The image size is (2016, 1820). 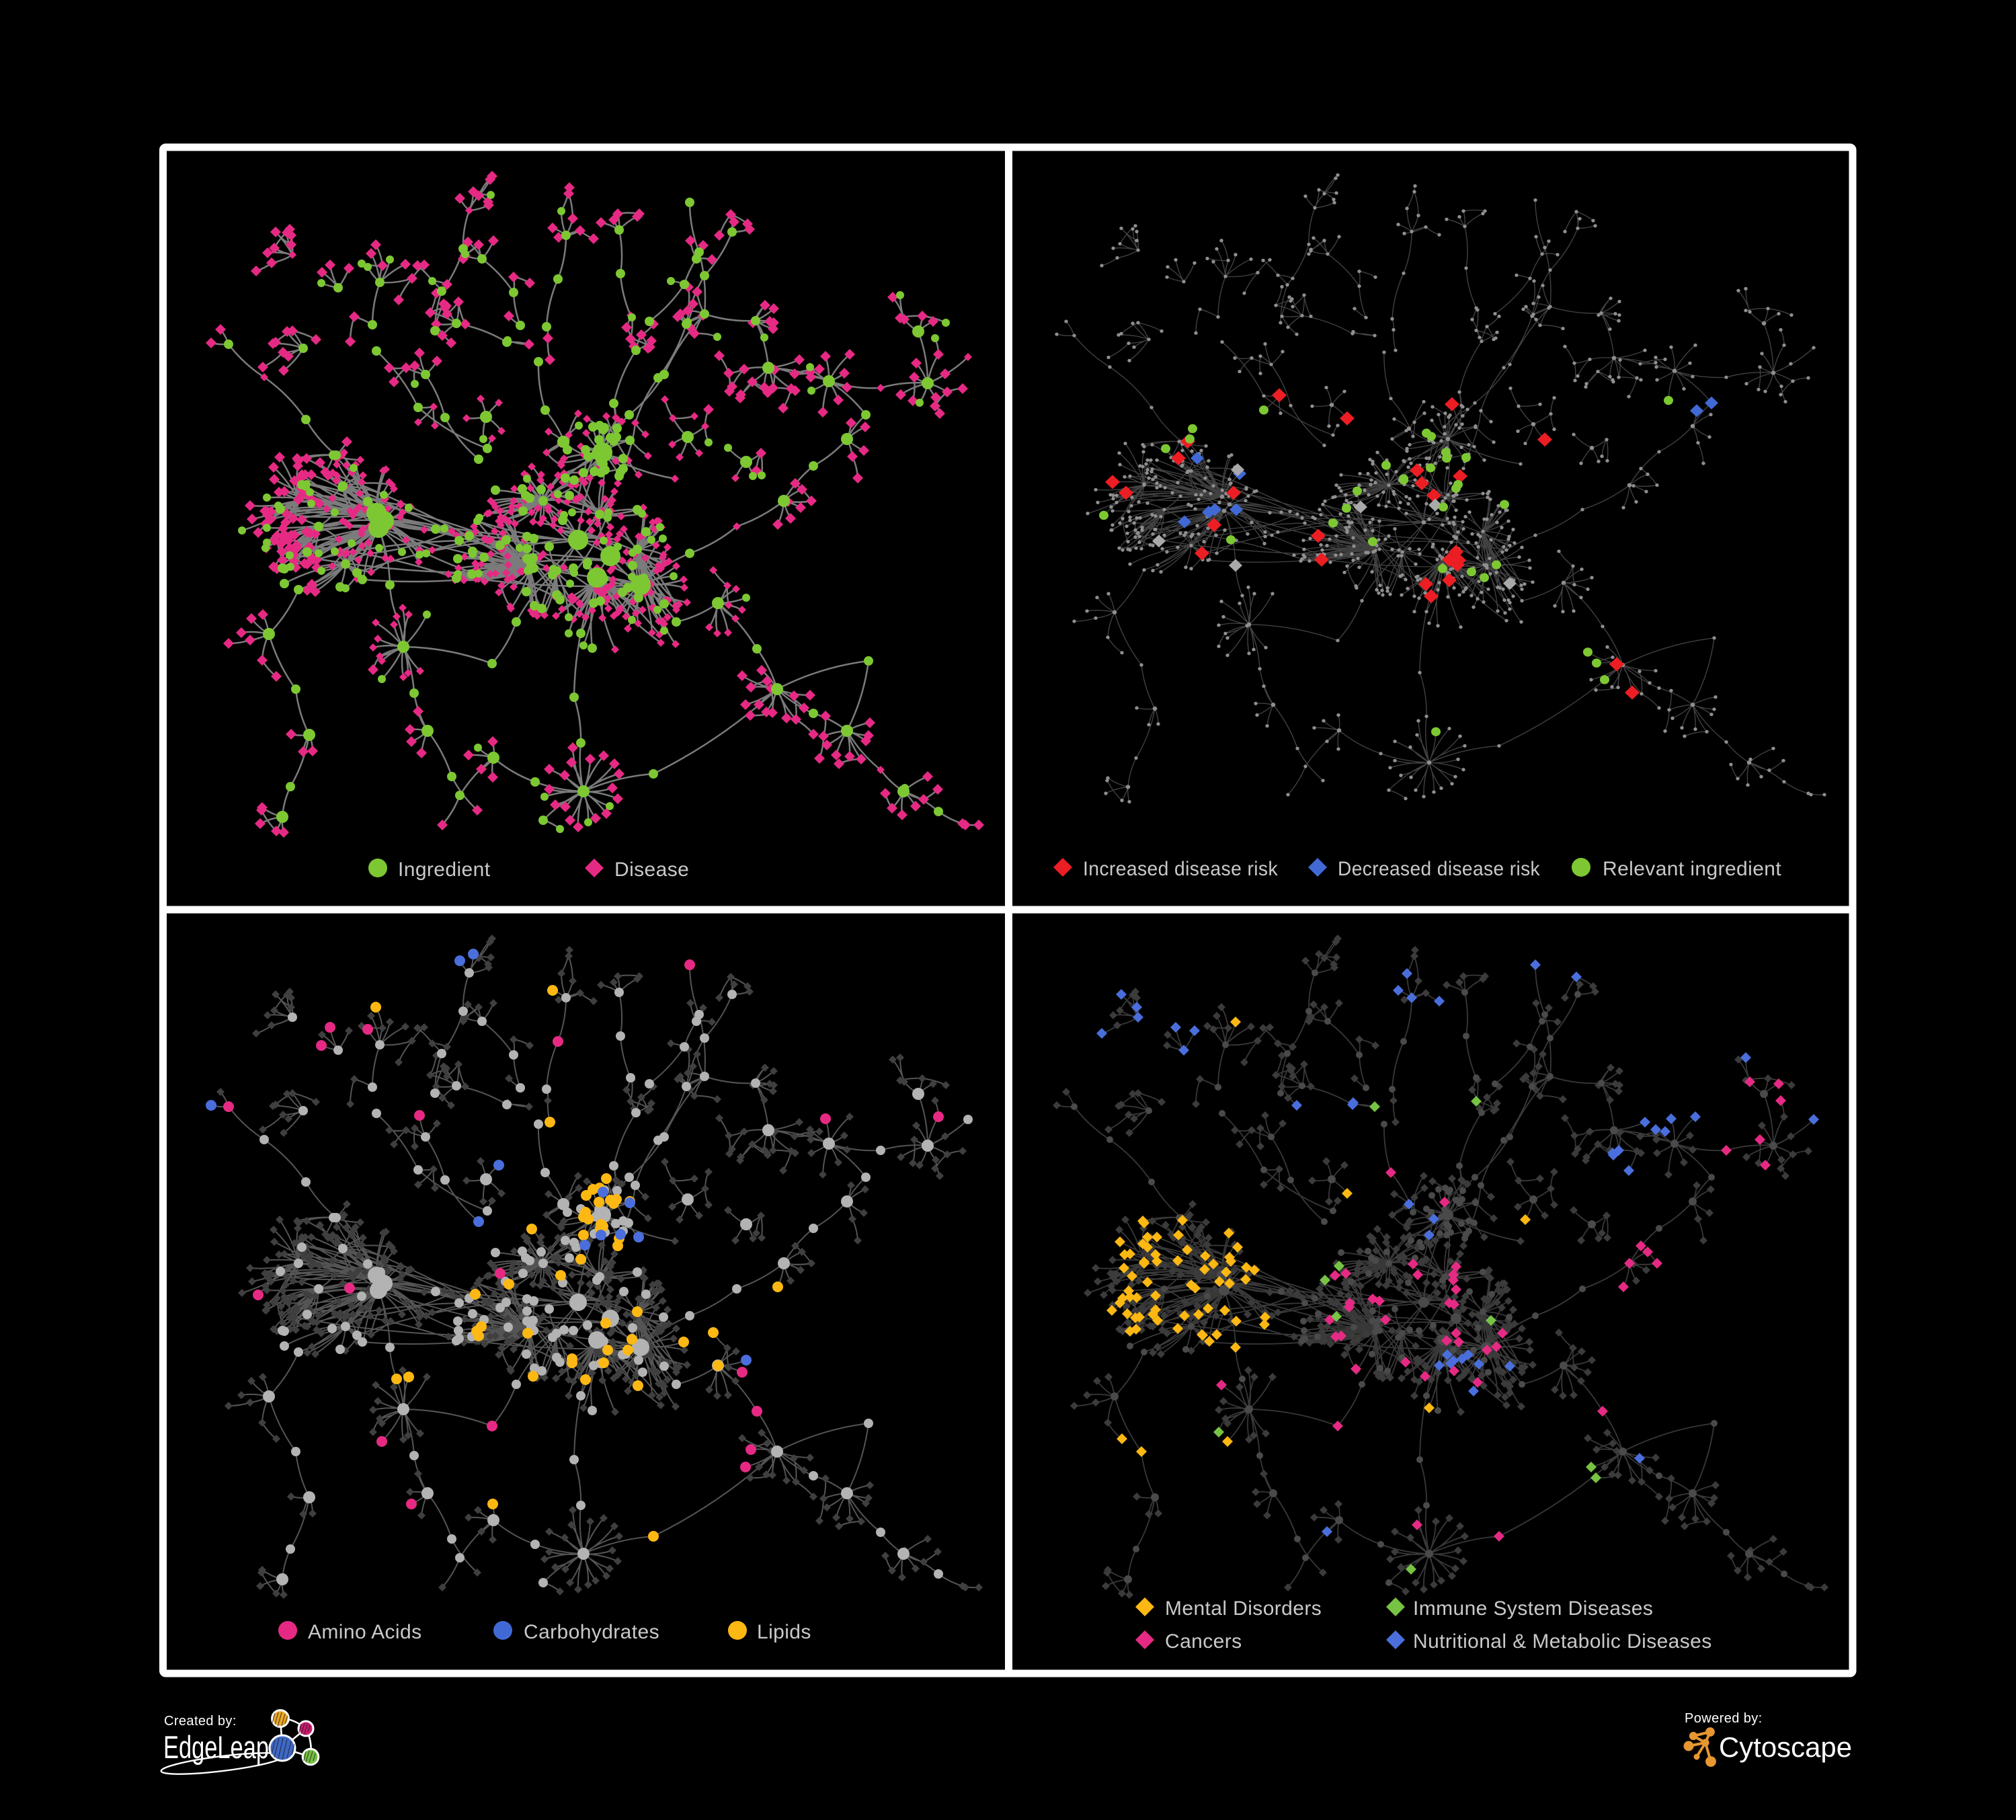 What do you see at coordinates (200, 1721) in the screenshot?
I see `svg-text: Created by:` at bounding box center [200, 1721].